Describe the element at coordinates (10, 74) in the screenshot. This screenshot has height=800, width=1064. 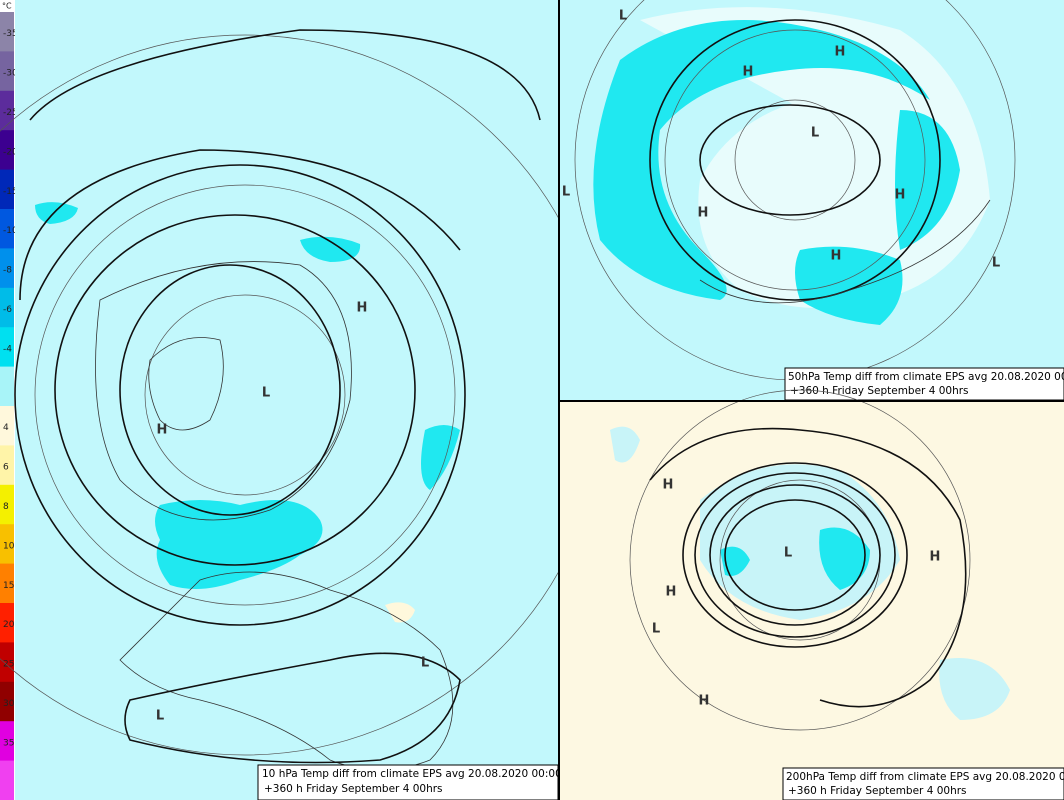
I see `colorbar-label: -30` at that location.